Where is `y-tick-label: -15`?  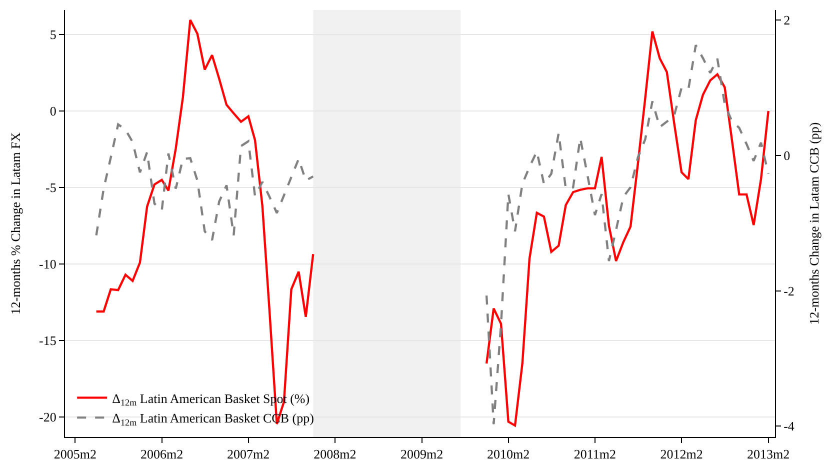 y-tick-label: -15 is located at coordinates (47, 340).